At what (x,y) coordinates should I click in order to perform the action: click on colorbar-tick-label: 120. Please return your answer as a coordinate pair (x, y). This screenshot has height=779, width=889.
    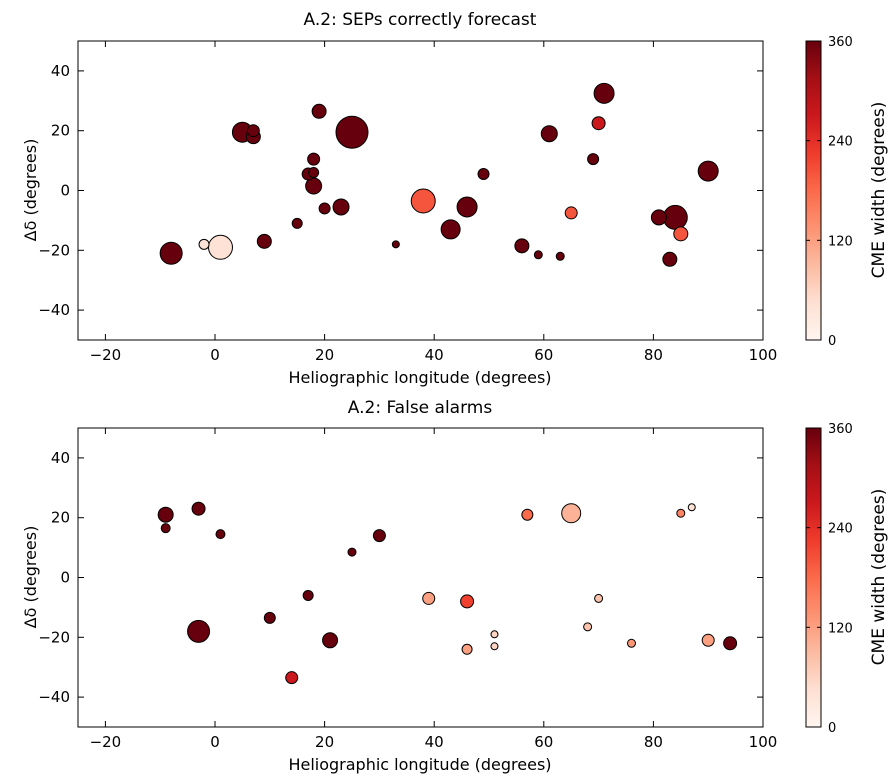
    Looking at the image, I should click on (840, 241).